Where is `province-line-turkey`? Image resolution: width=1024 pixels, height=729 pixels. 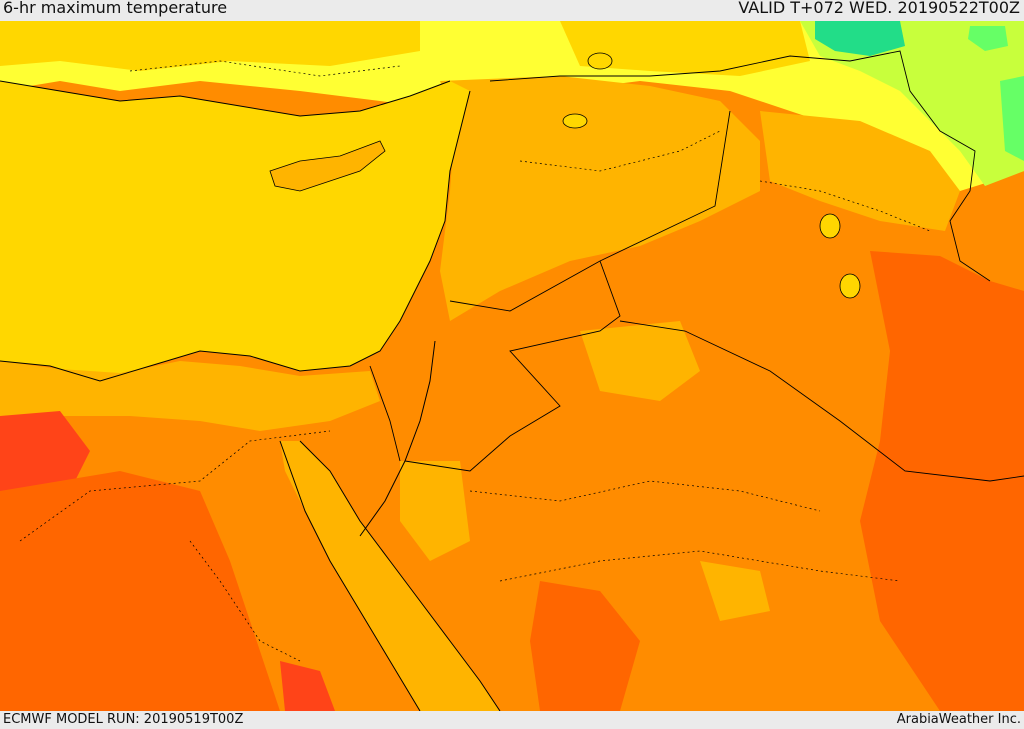 province-line-turkey is located at coordinates (265, 68).